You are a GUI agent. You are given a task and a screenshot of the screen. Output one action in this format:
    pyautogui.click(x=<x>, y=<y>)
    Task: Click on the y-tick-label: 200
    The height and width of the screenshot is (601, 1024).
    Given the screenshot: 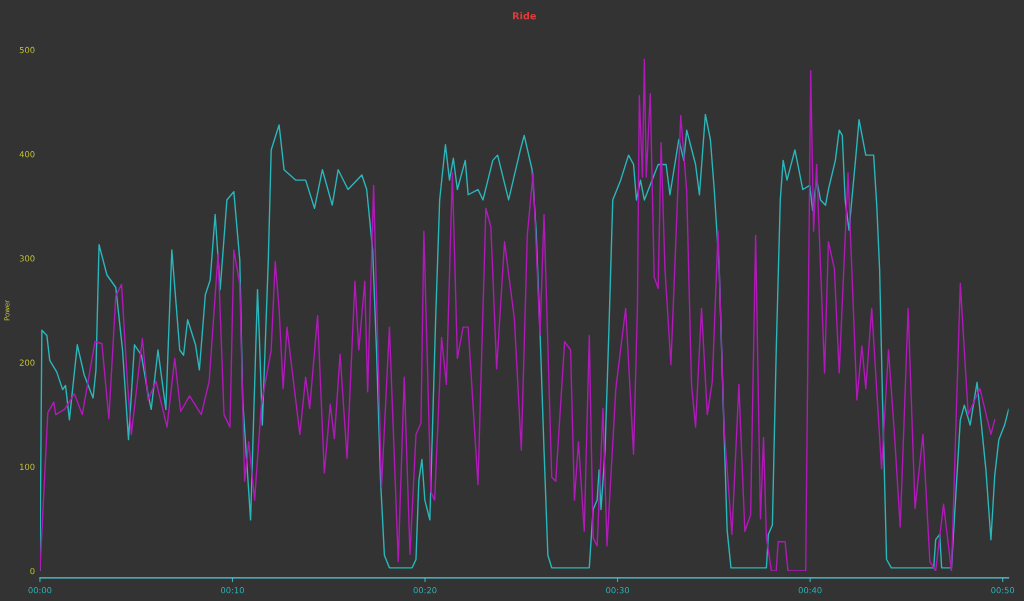 What is the action you would take?
    pyautogui.click(x=27, y=362)
    